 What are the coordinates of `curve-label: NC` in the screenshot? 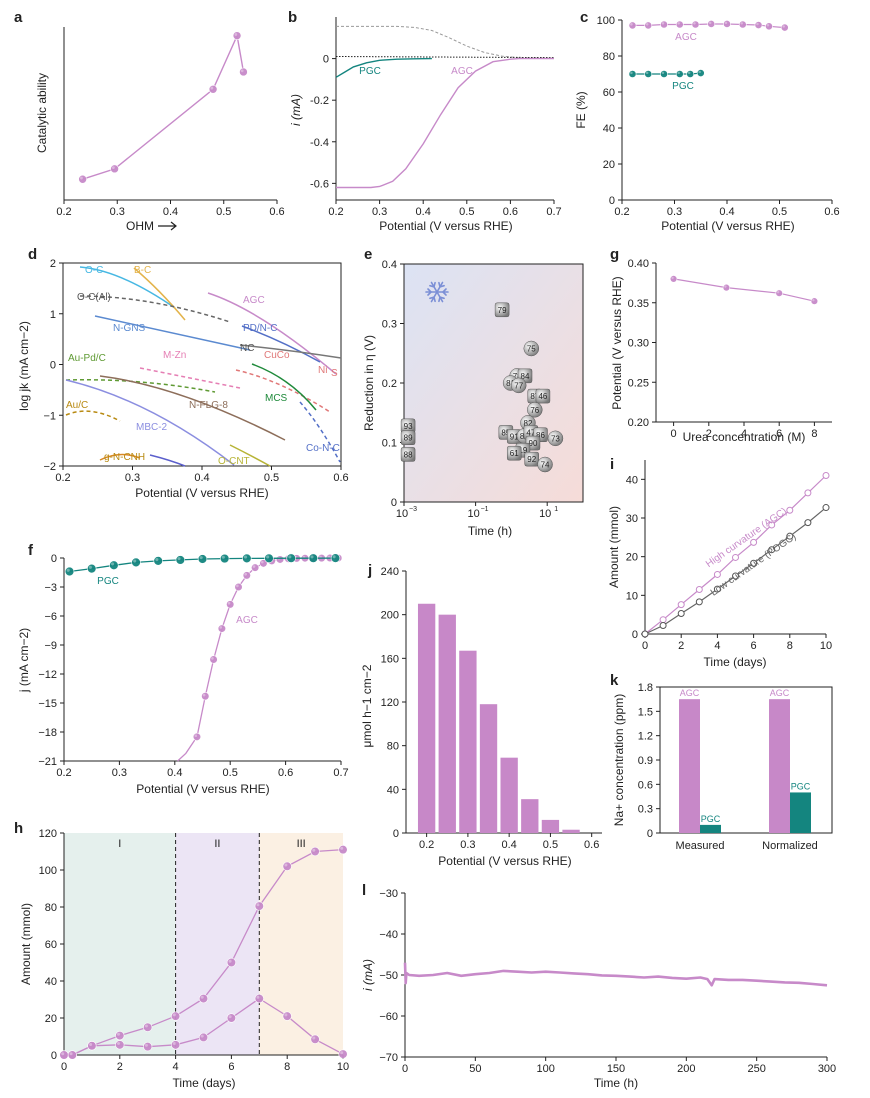 It's located at (247, 348).